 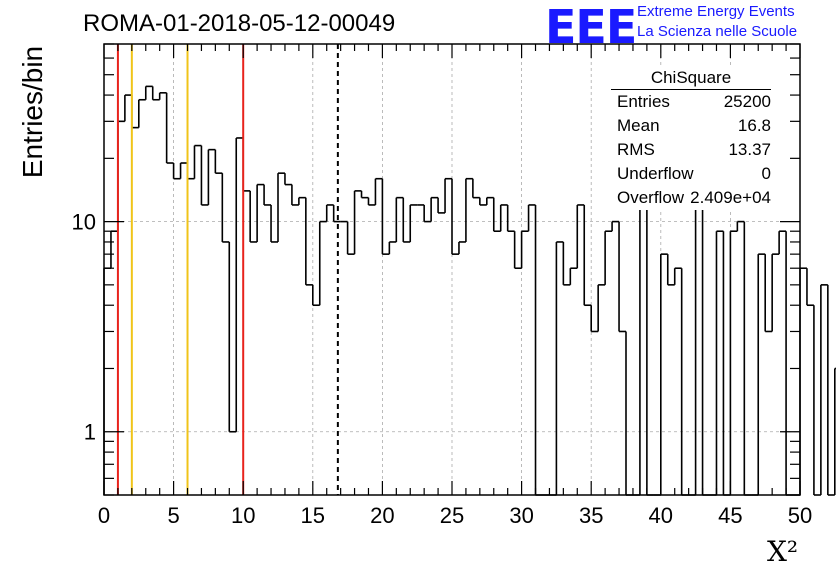 I want to click on x-tick-label: 40, so click(x=661, y=515).